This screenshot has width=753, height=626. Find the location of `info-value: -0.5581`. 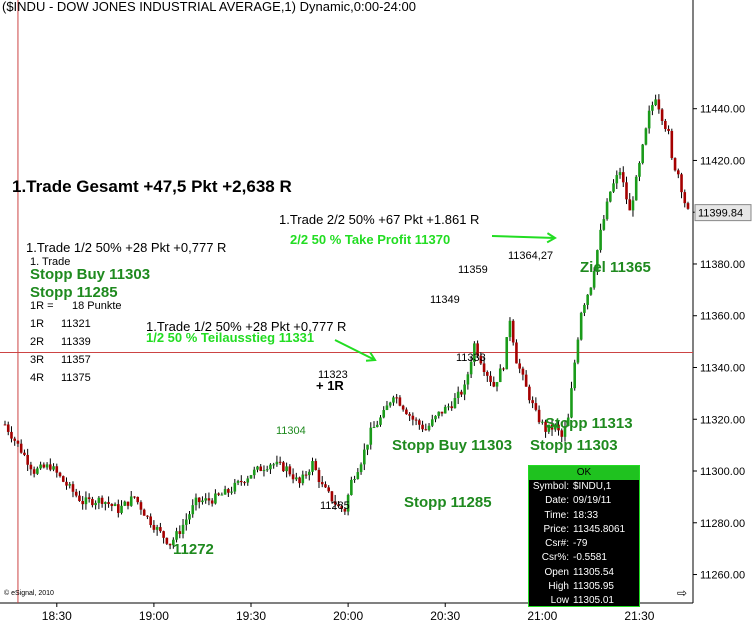

info-value: -0.5581 is located at coordinates (590, 558).